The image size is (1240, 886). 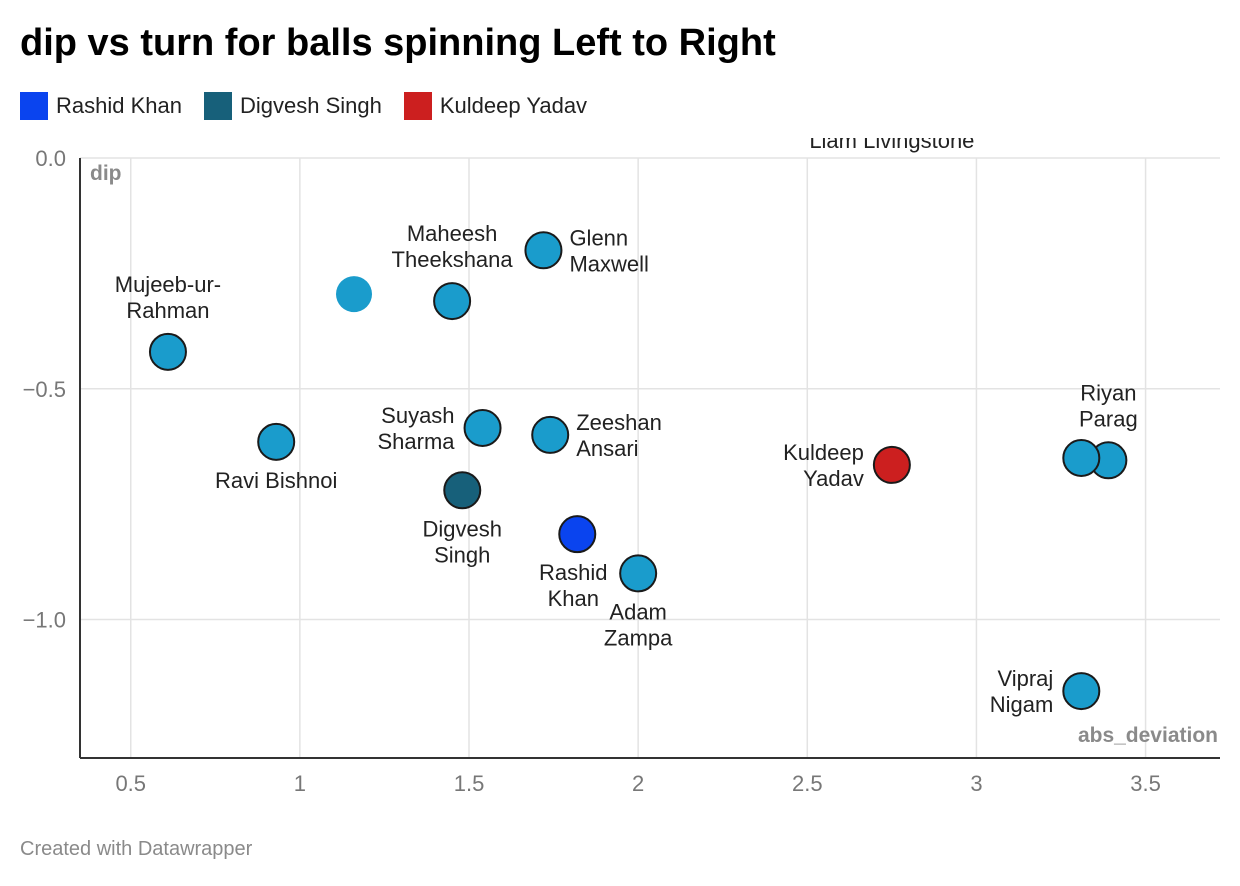 I want to click on point-glenn-maxwell, so click(x=543, y=250).